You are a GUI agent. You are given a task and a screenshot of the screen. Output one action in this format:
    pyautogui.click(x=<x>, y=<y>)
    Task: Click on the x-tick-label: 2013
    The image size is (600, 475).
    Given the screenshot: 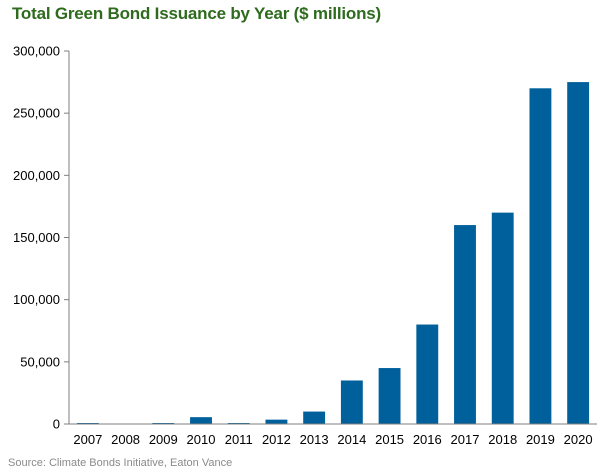 What is the action you would take?
    pyautogui.click(x=314, y=439)
    